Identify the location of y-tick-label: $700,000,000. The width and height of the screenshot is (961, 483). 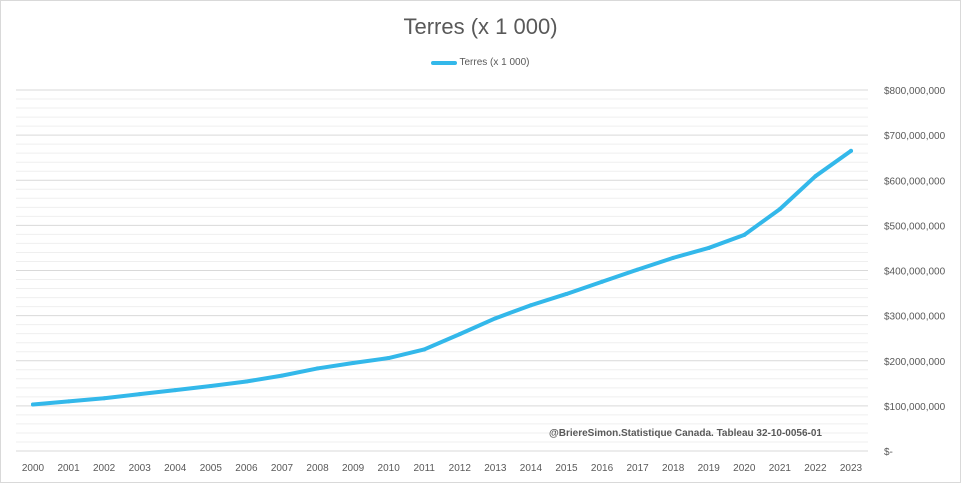
(915, 136).